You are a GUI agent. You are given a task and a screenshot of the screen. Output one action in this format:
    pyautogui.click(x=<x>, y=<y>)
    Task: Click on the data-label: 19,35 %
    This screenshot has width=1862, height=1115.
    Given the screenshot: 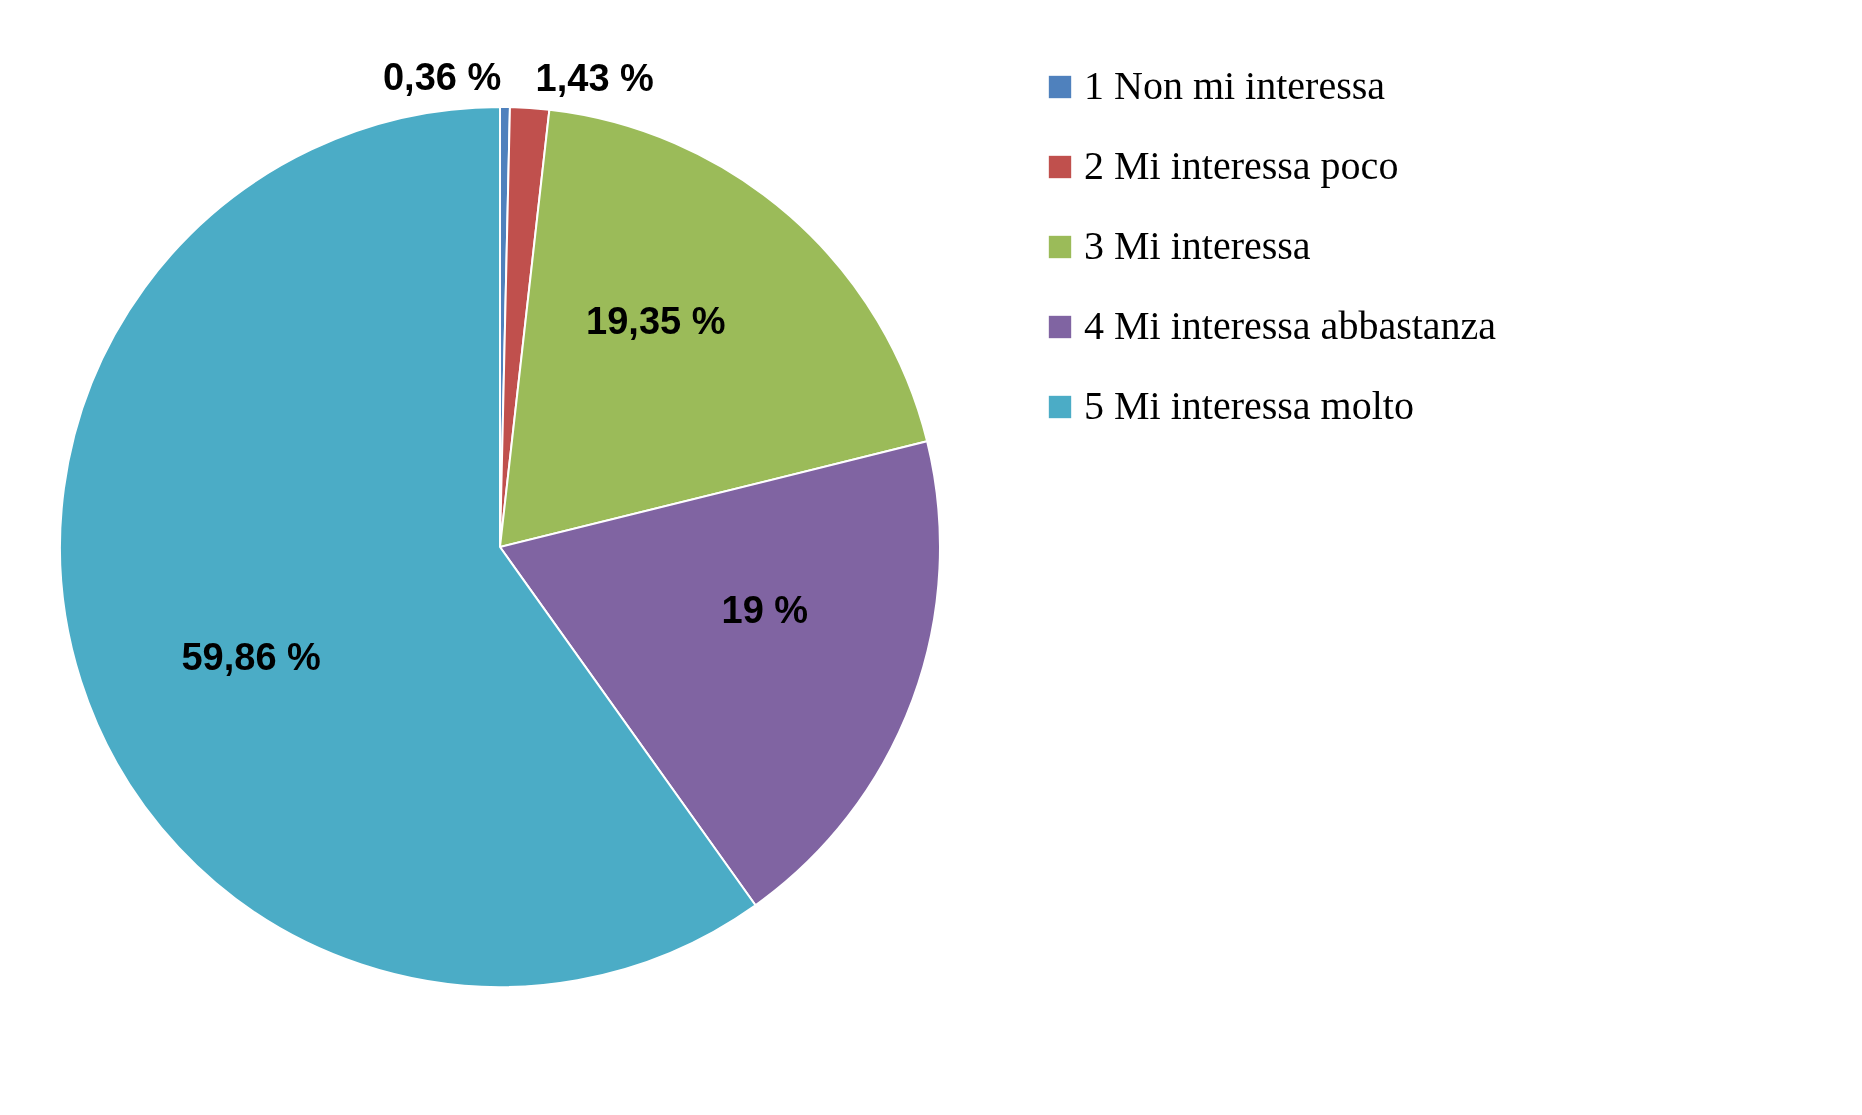 What is the action you would take?
    pyautogui.click(x=656, y=321)
    